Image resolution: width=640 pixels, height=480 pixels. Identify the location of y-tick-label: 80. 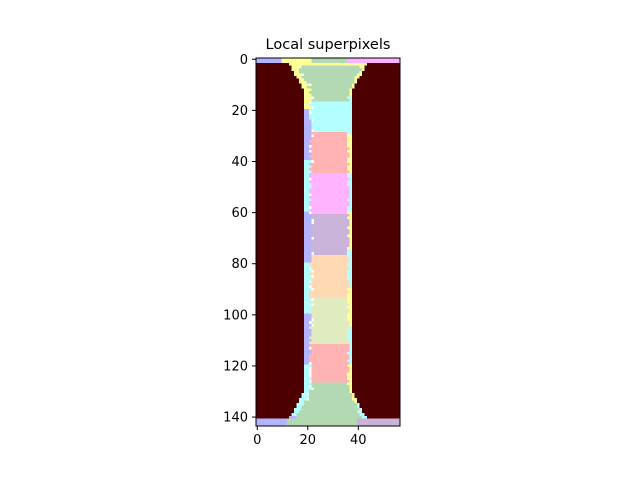
(239, 264).